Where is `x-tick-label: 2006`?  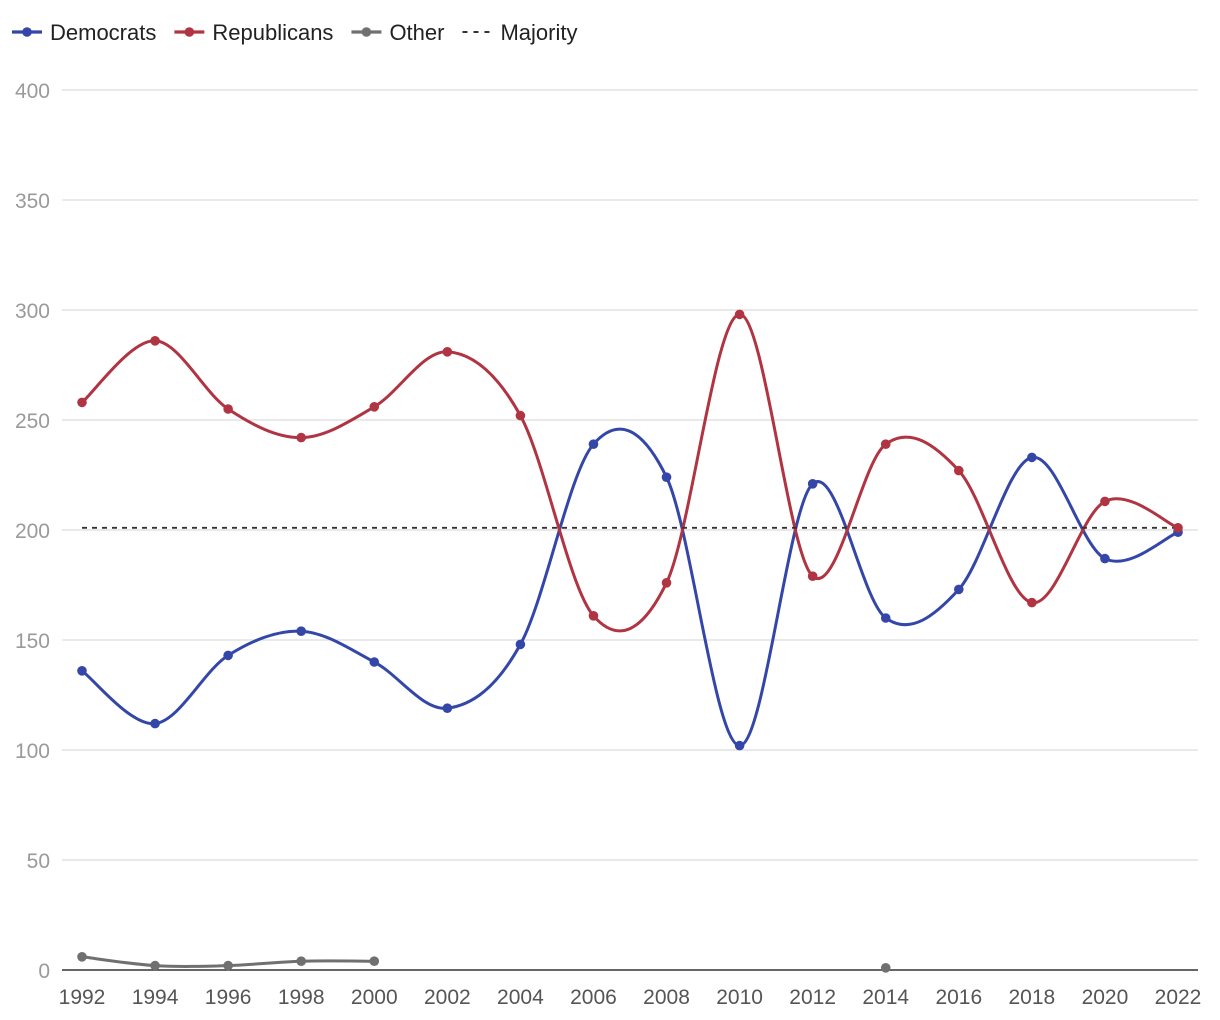
x-tick-label: 2006 is located at coordinates (593, 997).